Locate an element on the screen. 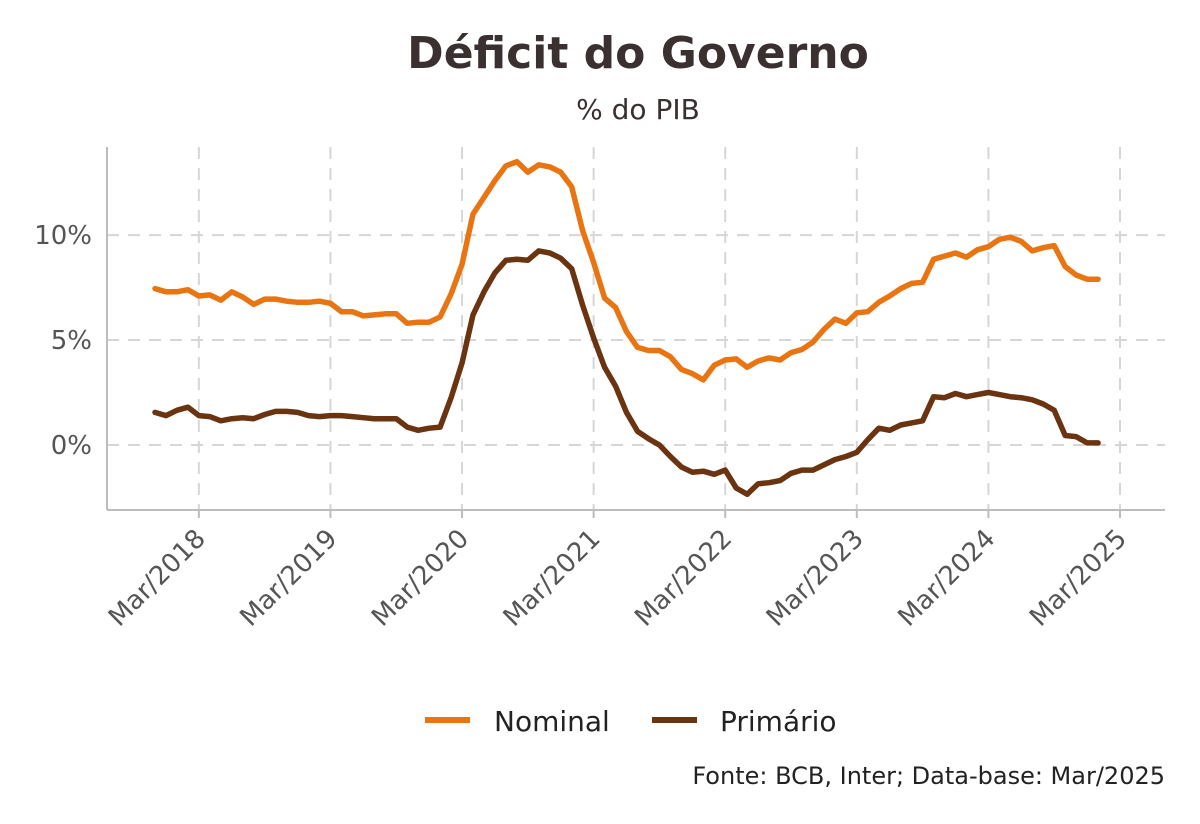 This screenshot has height=824, width=1200. x-tick-label: Mar/2018 is located at coordinates (157, 578).